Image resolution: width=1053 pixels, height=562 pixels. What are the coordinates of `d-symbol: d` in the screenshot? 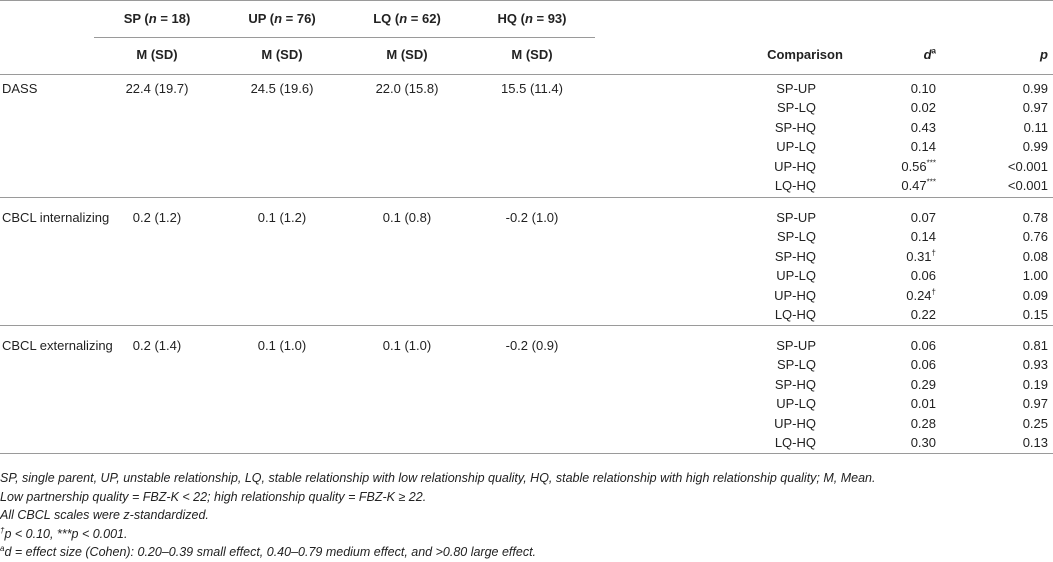 It's located at (927, 54).